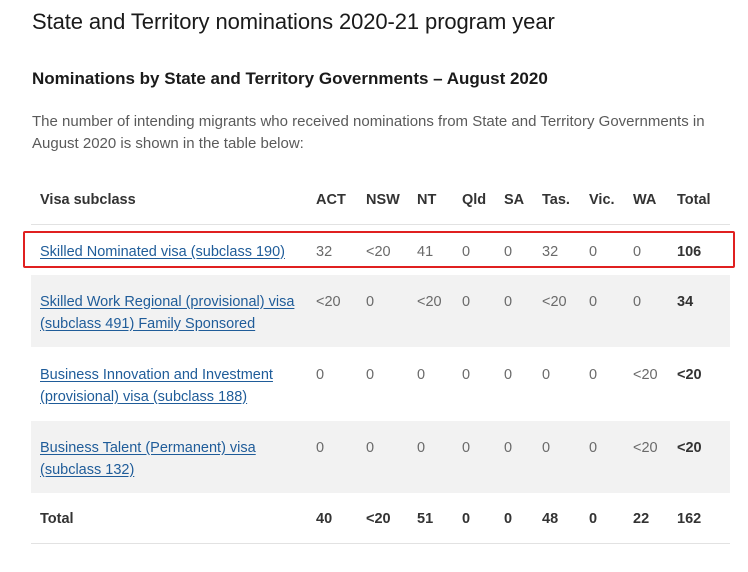  I want to click on table-total-row: Total 40 <20 51 0 0 48 0 22 162, so click(380, 518).